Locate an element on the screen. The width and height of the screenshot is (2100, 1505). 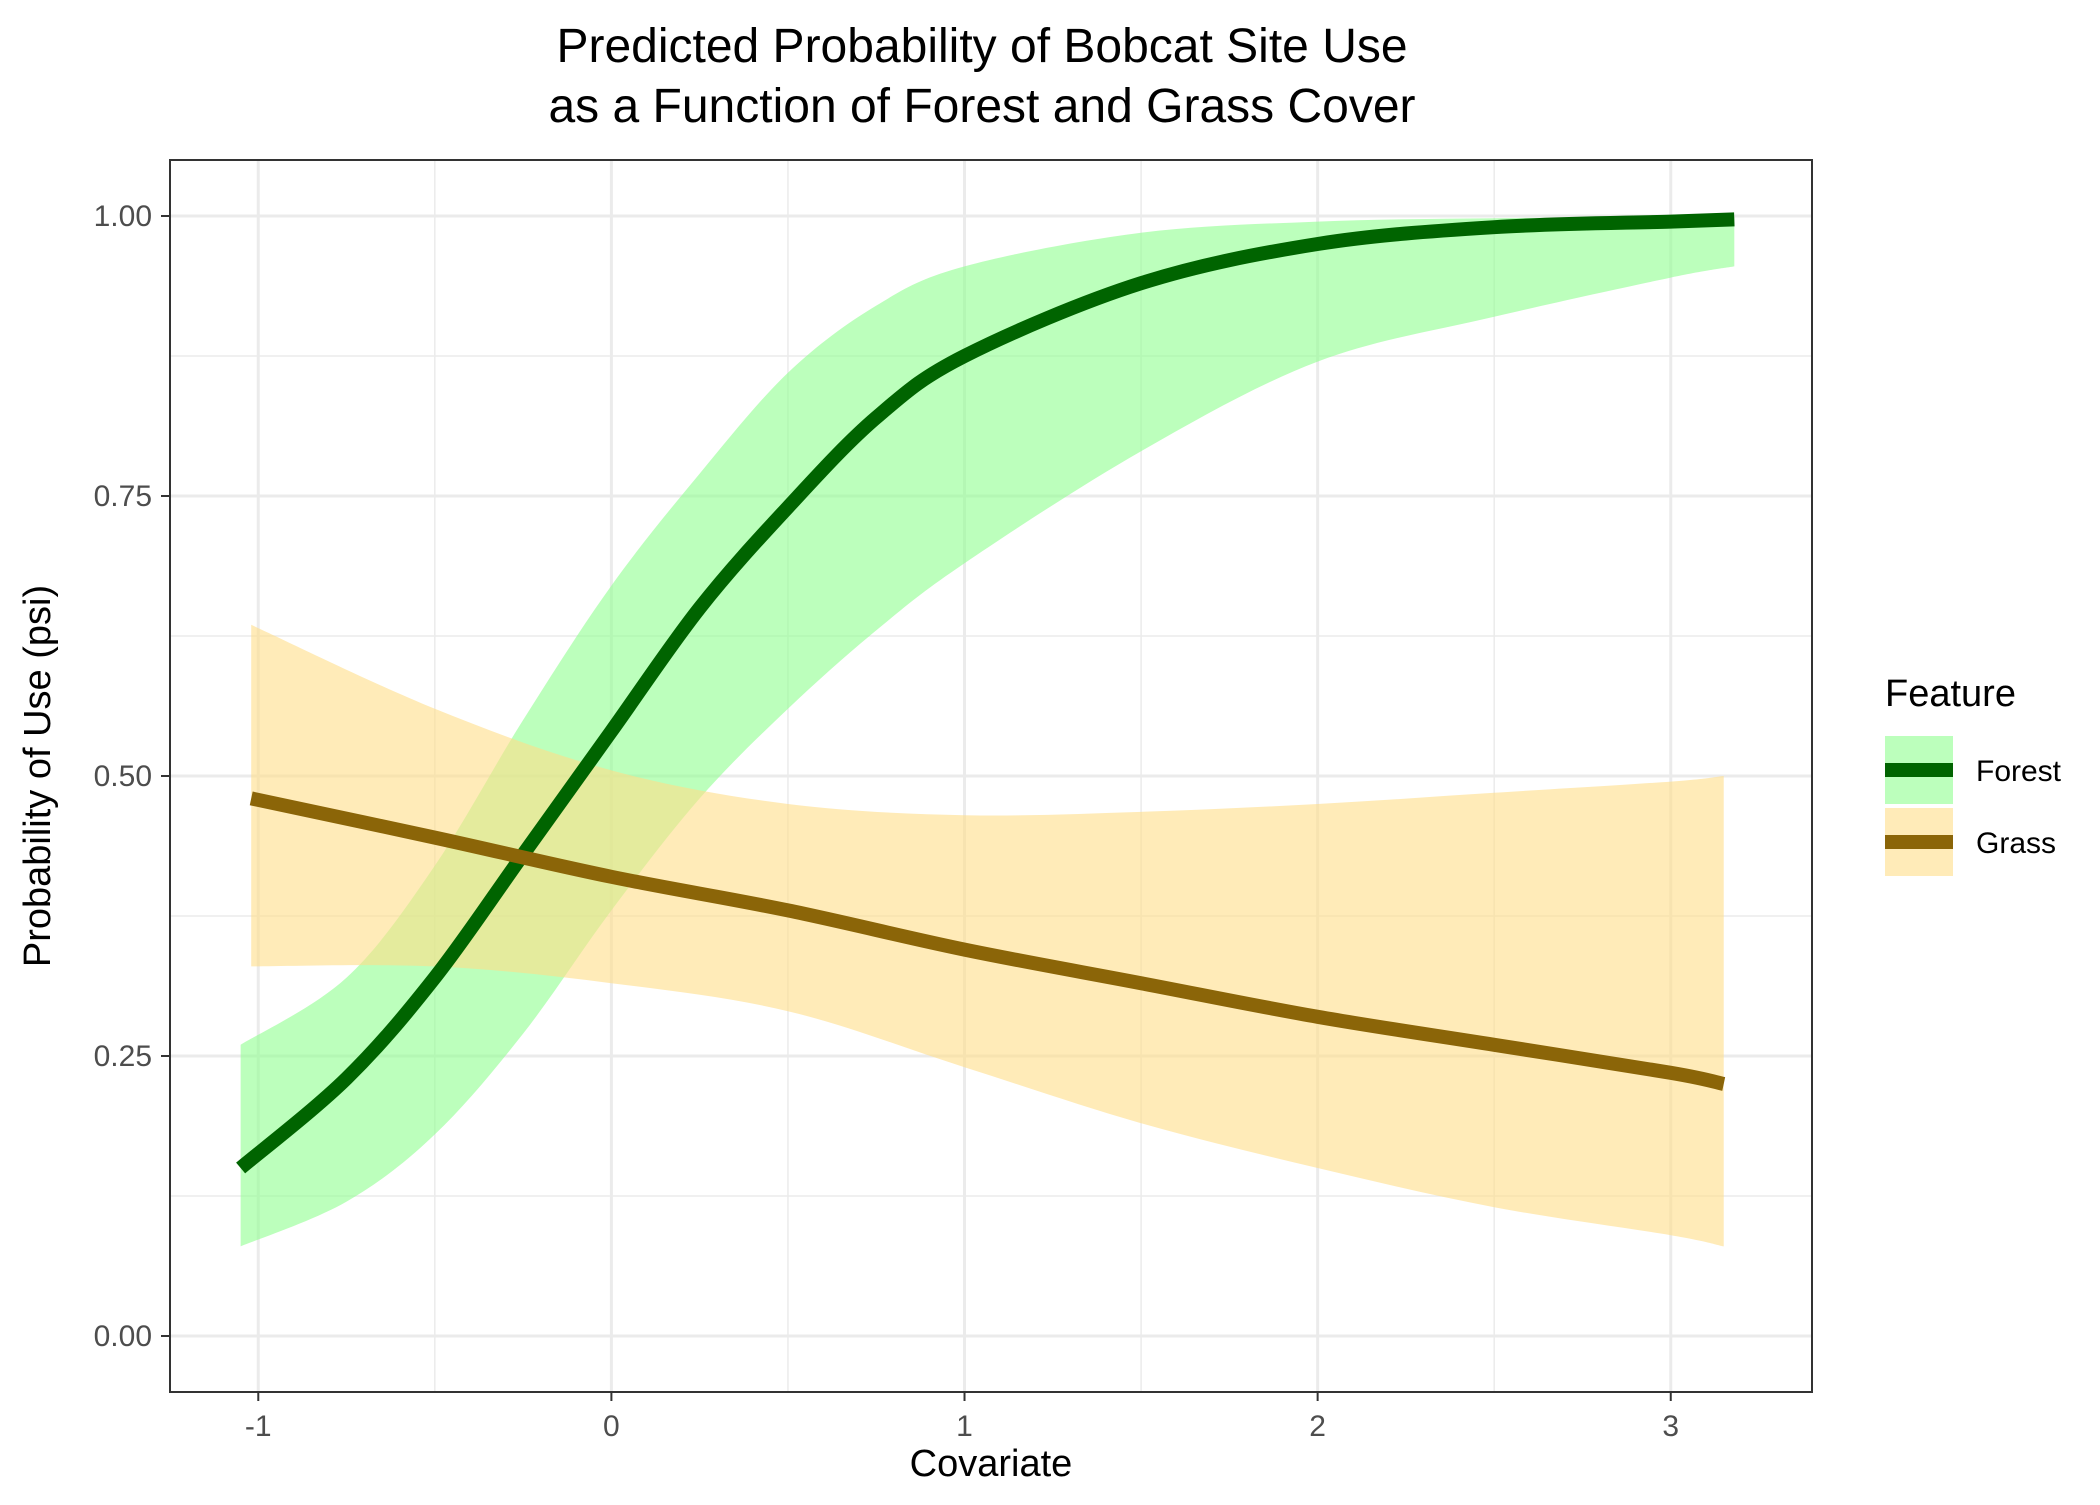
legend-label-forest: Forest is located at coordinates (2019, 771).